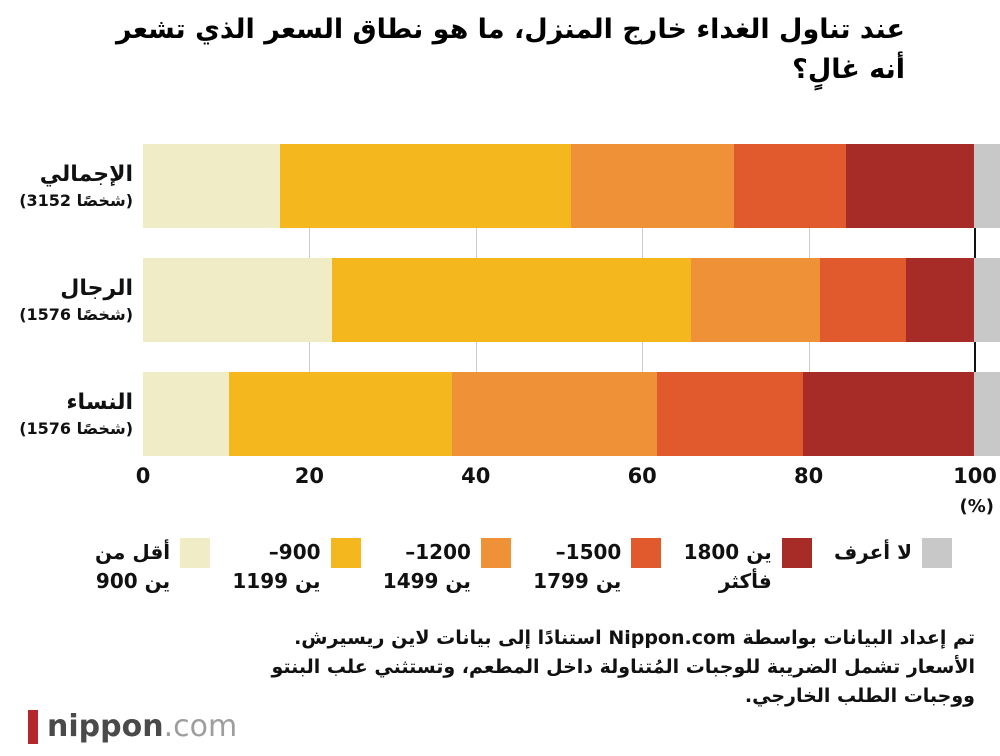 Image resolution: width=1000 pixels, height=756 pixels. What do you see at coordinates (143, 476) in the screenshot?
I see `x-tick-label: 0` at bounding box center [143, 476].